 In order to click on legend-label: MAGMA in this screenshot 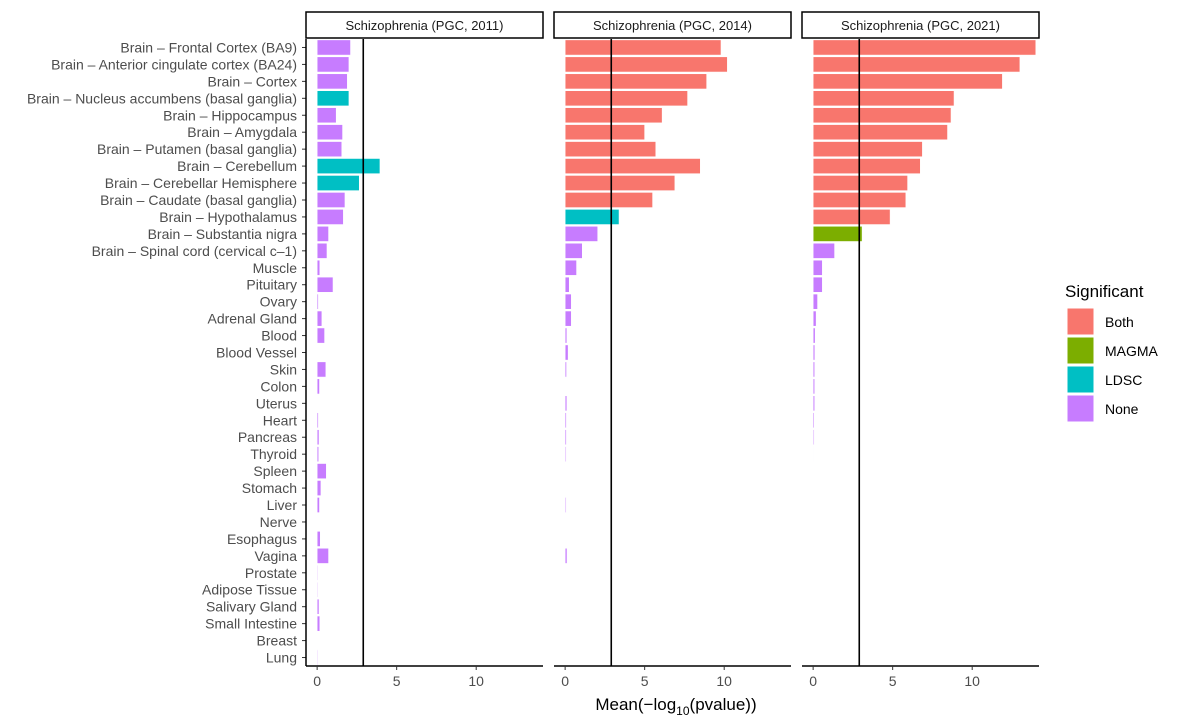, I will do `click(1132, 351)`.